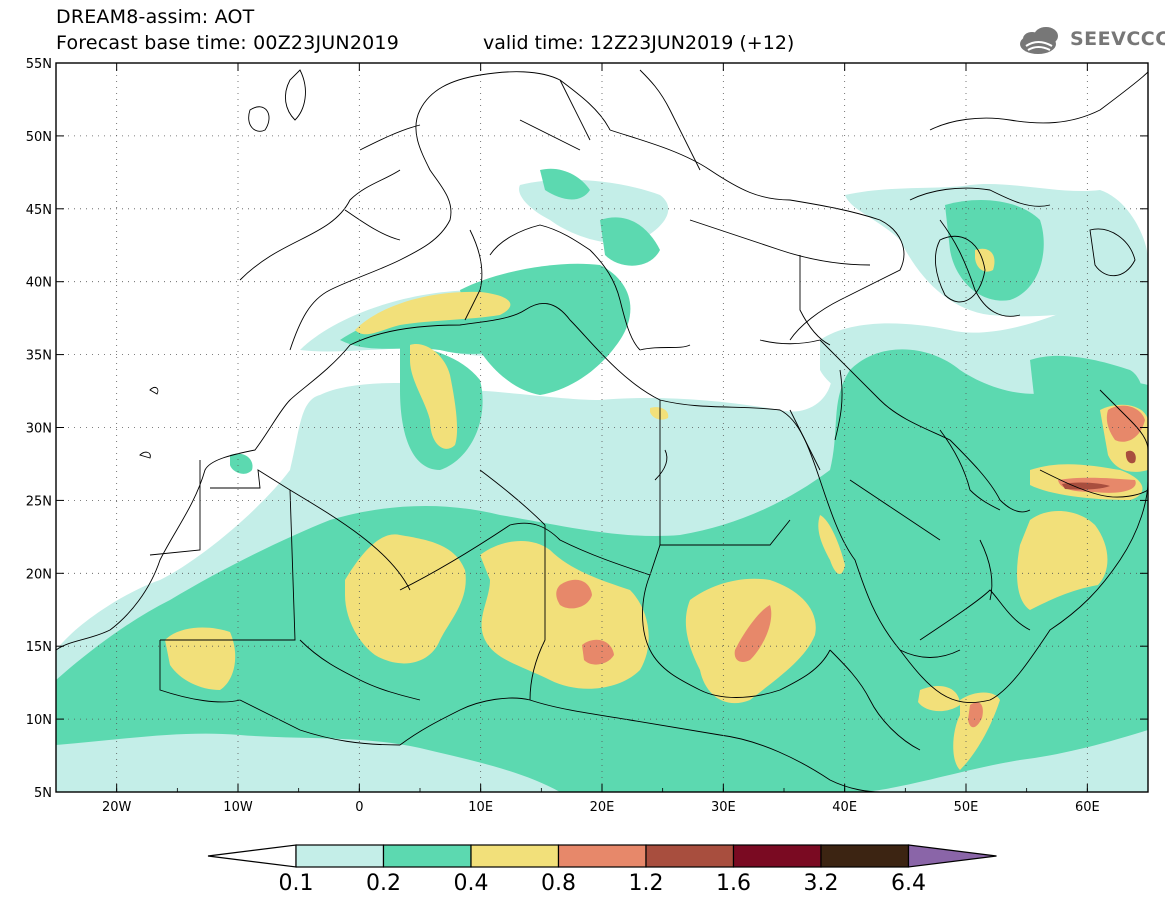 The height and width of the screenshot is (905, 1165). I want to click on lon-tick-label: 0, so click(359, 807).